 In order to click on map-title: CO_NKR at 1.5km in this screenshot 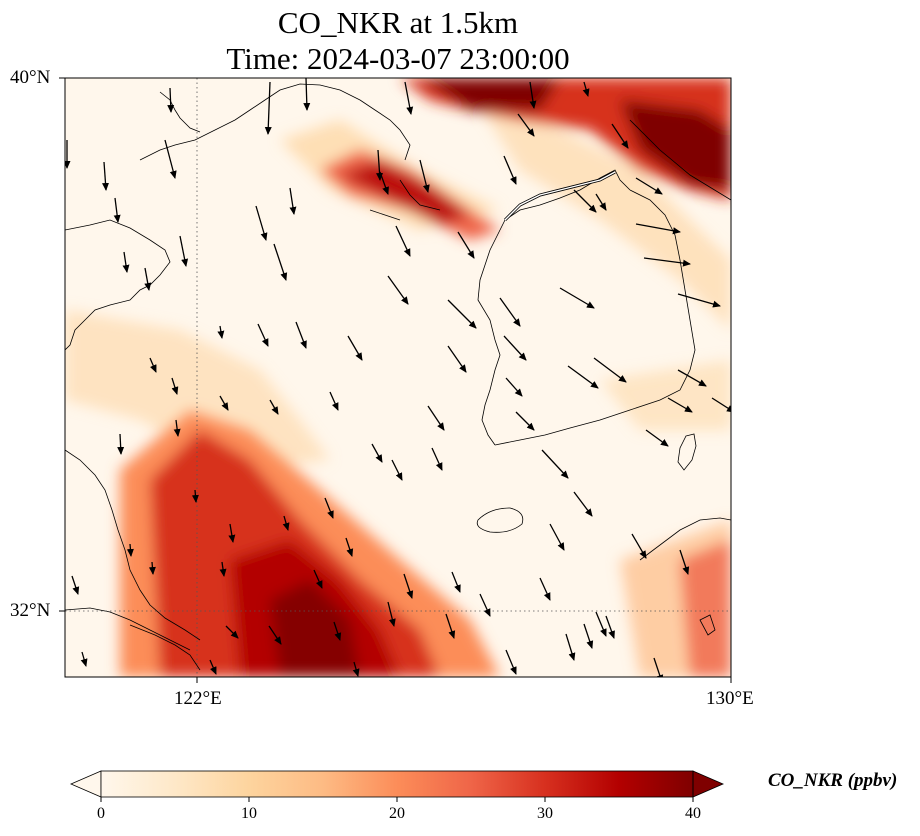, I will do `click(398, 22)`.